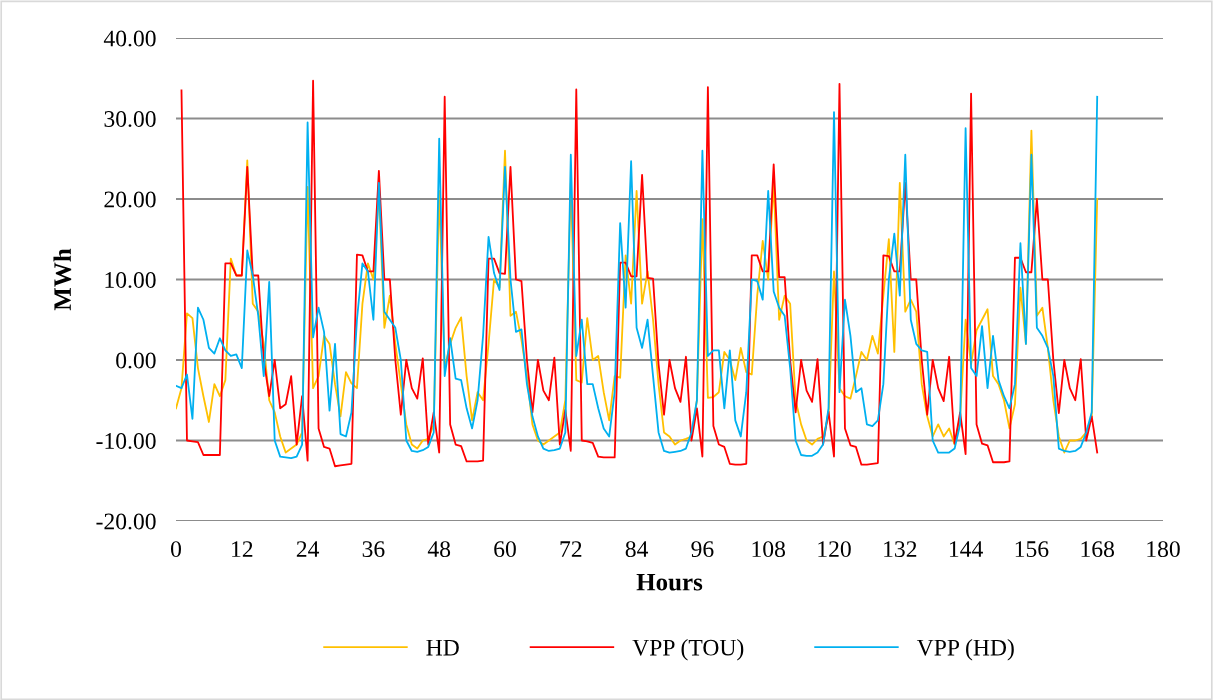 This screenshot has height=700, width=1213. I want to click on x-tick-label: 72, so click(571, 549).